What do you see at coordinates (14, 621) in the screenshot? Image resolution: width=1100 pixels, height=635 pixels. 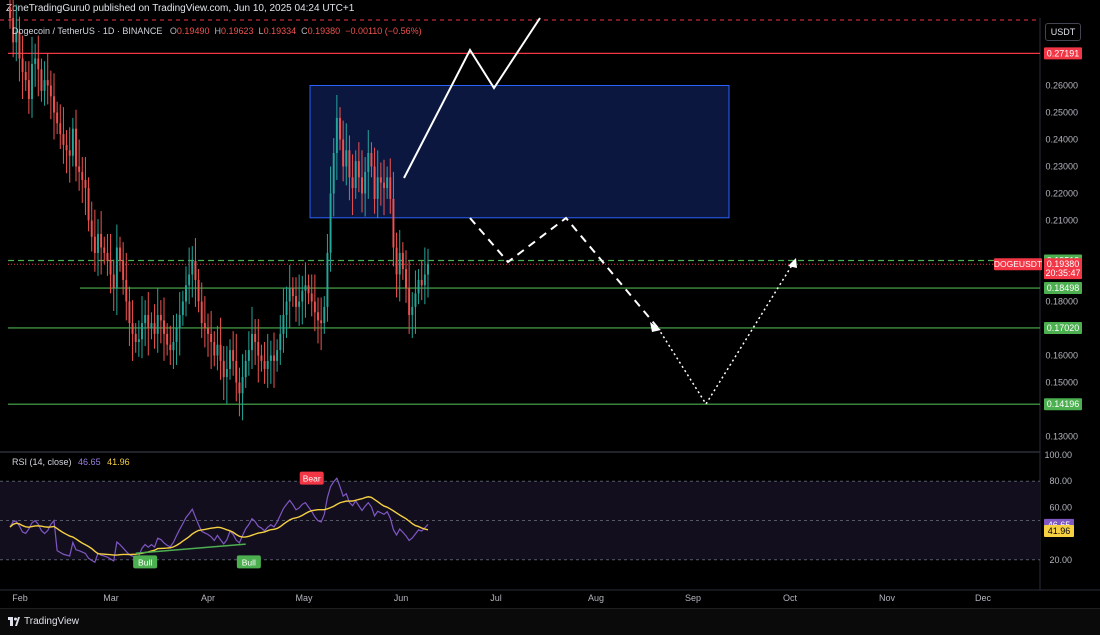 I see `tradingview-logo-icon` at bounding box center [14, 621].